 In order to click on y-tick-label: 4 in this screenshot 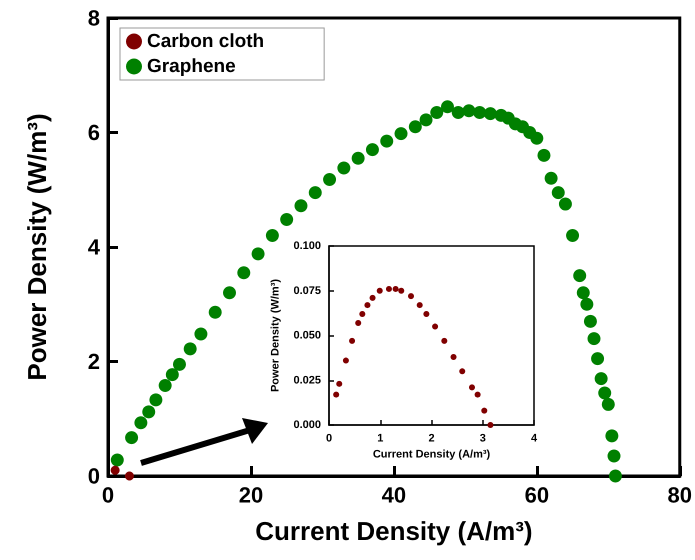, I will do `click(94, 247)`.